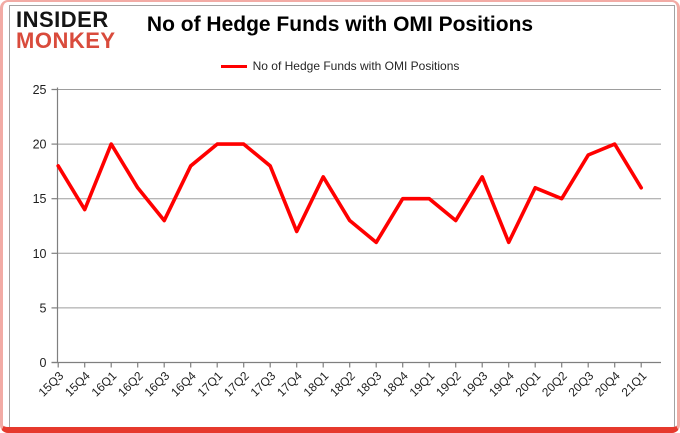  Describe the element at coordinates (40, 254) in the screenshot. I see `y-tick-label: 10` at that location.